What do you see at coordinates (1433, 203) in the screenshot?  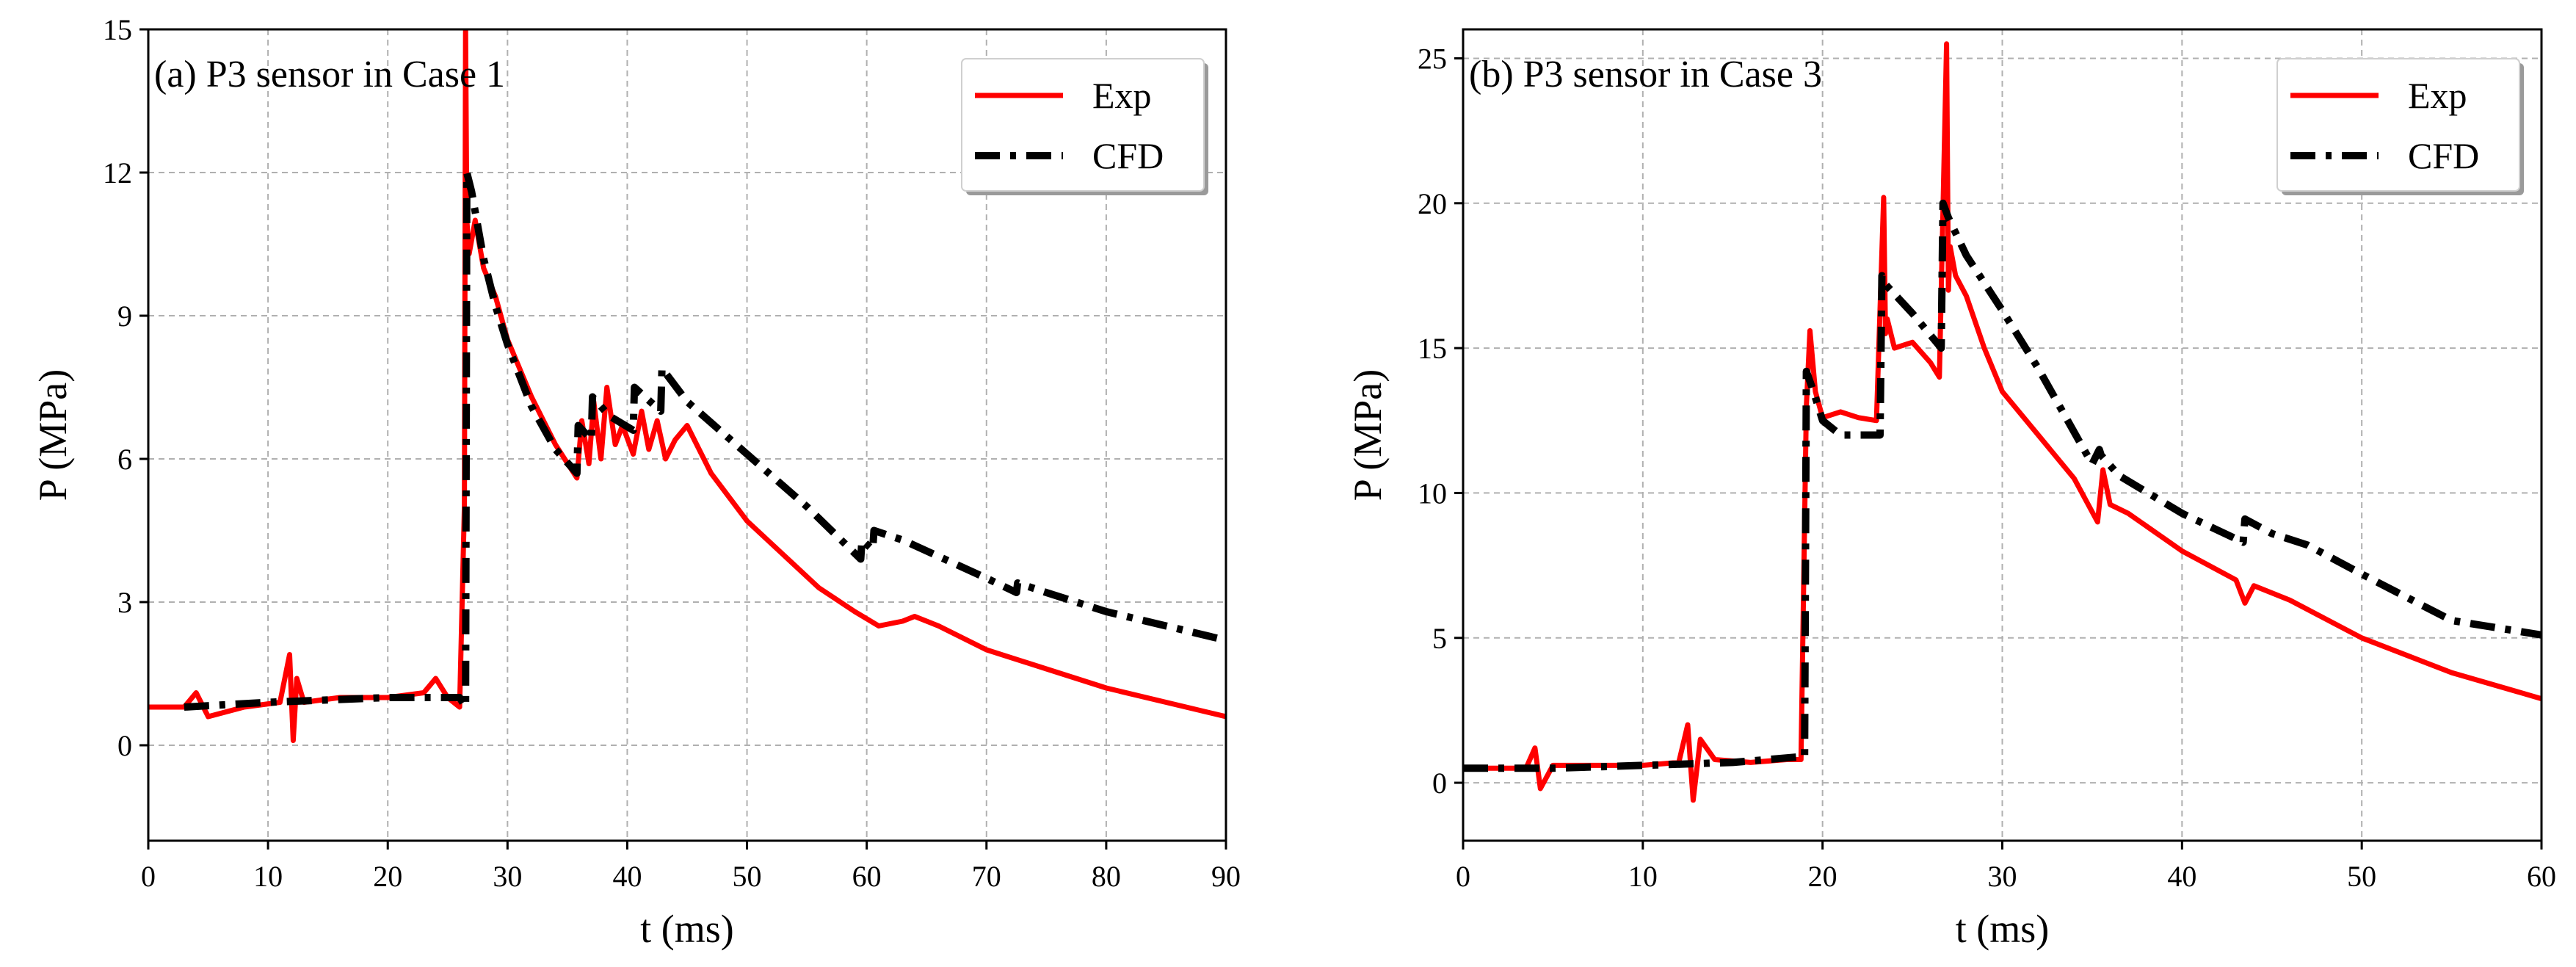 I see `y-tick-label: 20` at bounding box center [1433, 203].